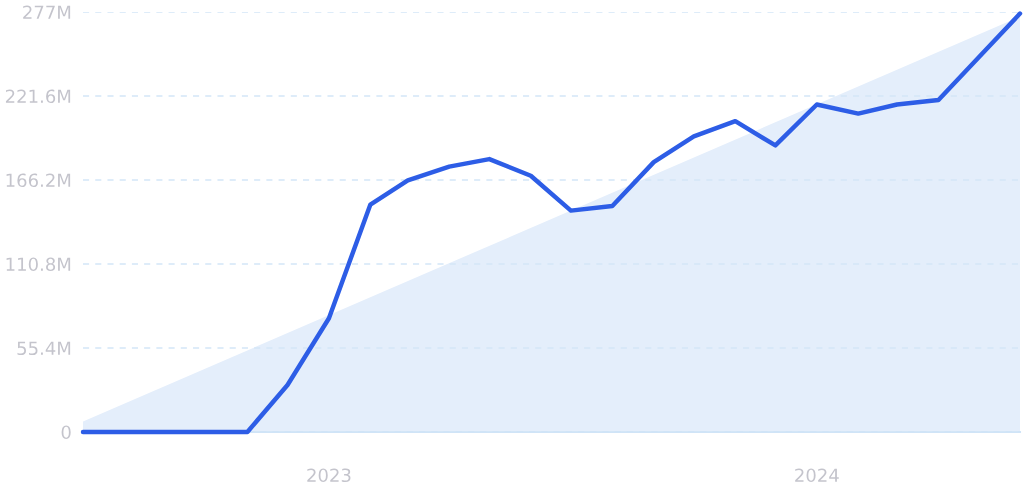  I want to click on y-tick-label: 110.8M, so click(38, 264).